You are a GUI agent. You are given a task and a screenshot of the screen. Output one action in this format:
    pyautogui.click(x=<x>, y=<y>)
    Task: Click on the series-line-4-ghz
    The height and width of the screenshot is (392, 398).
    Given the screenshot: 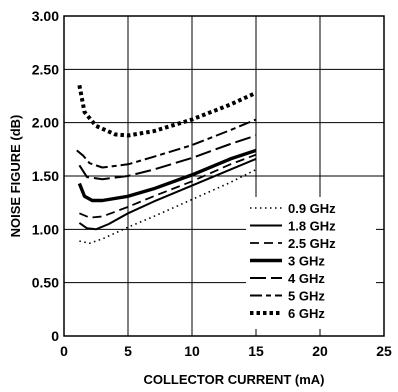 What is the action you would take?
    pyautogui.click(x=167, y=157)
    